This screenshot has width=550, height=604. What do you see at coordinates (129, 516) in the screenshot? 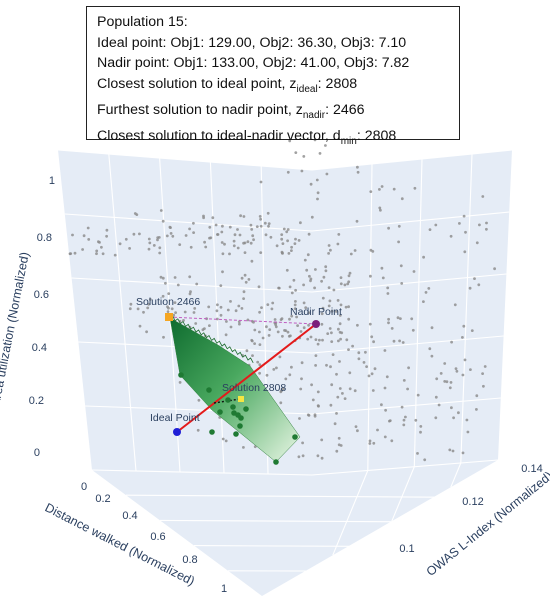
I see `x-tick-label: 0.4` at bounding box center [129, 516].